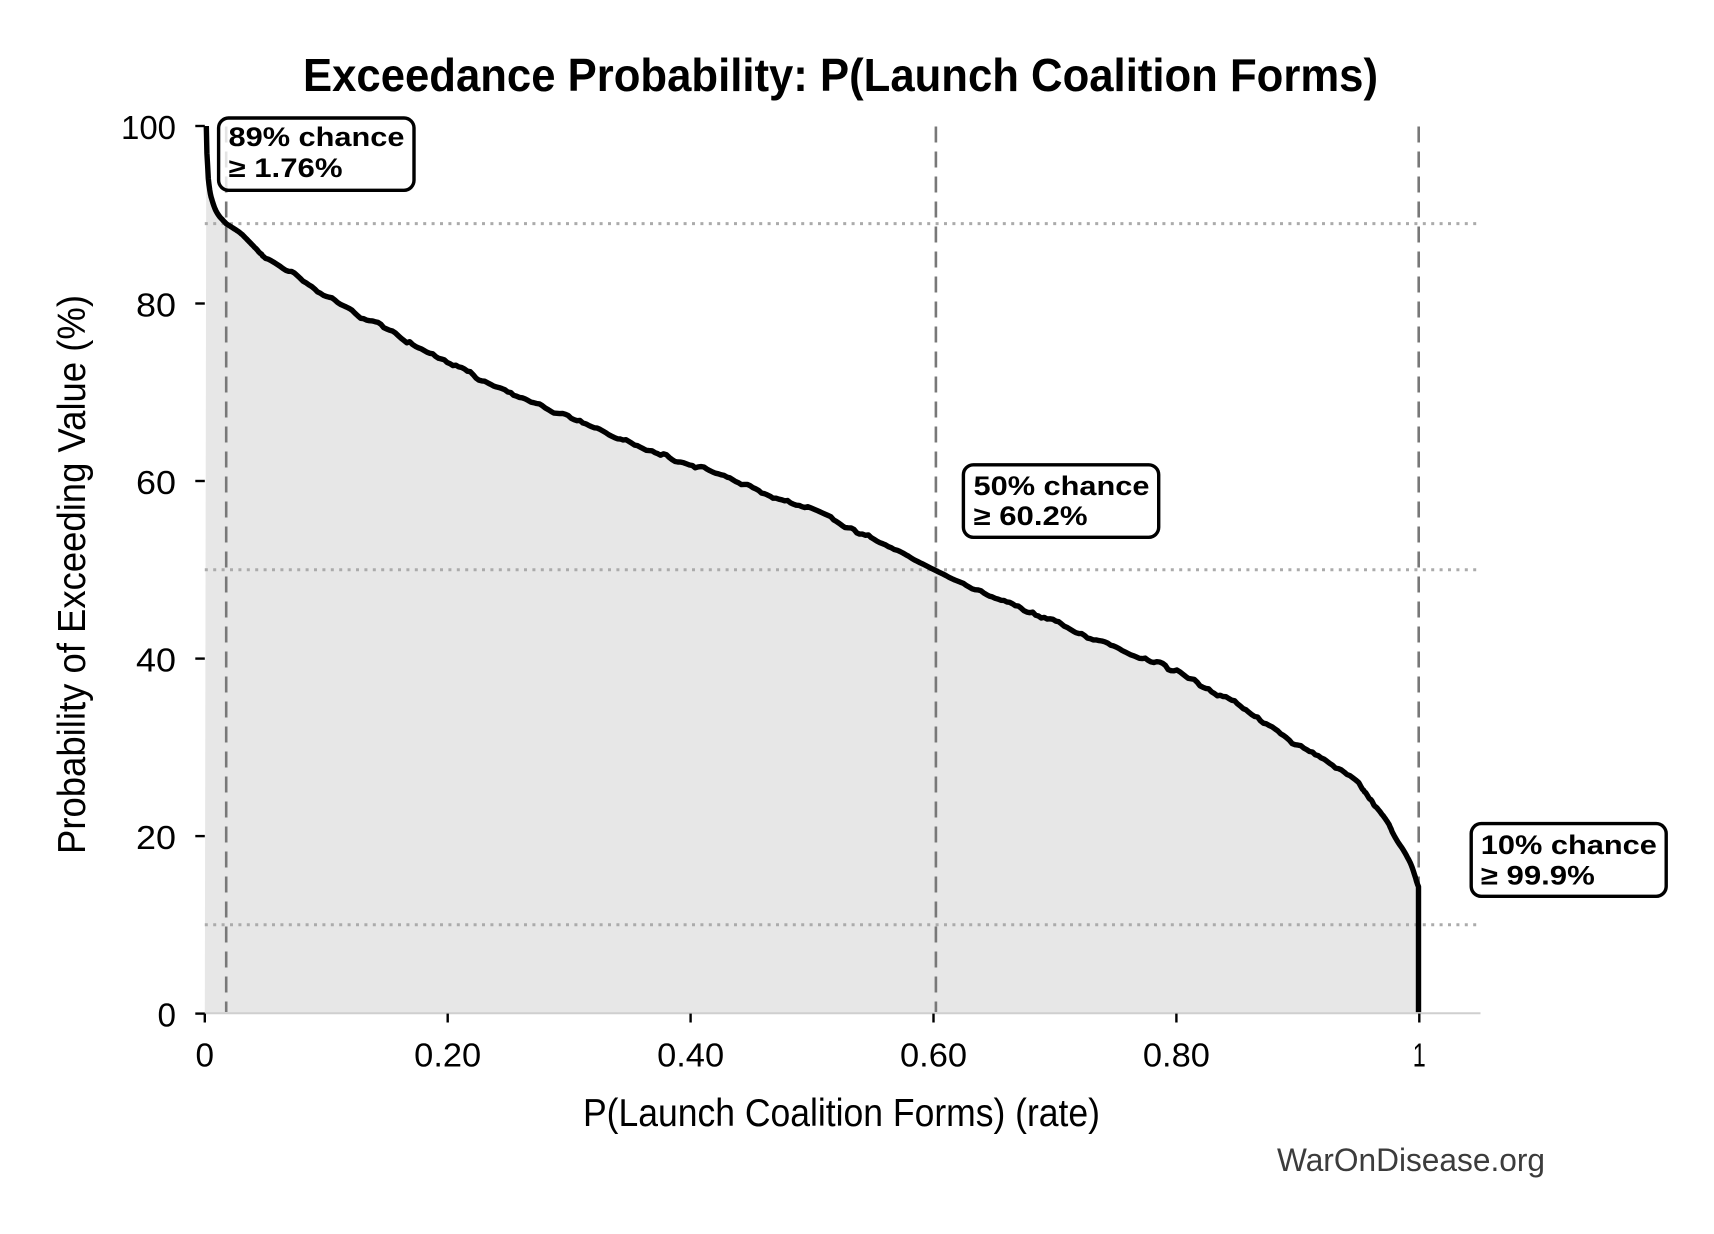 The height and width of the screenshot is (1234, 1714). I want to click on svg-text: 100, so click(148, 127).